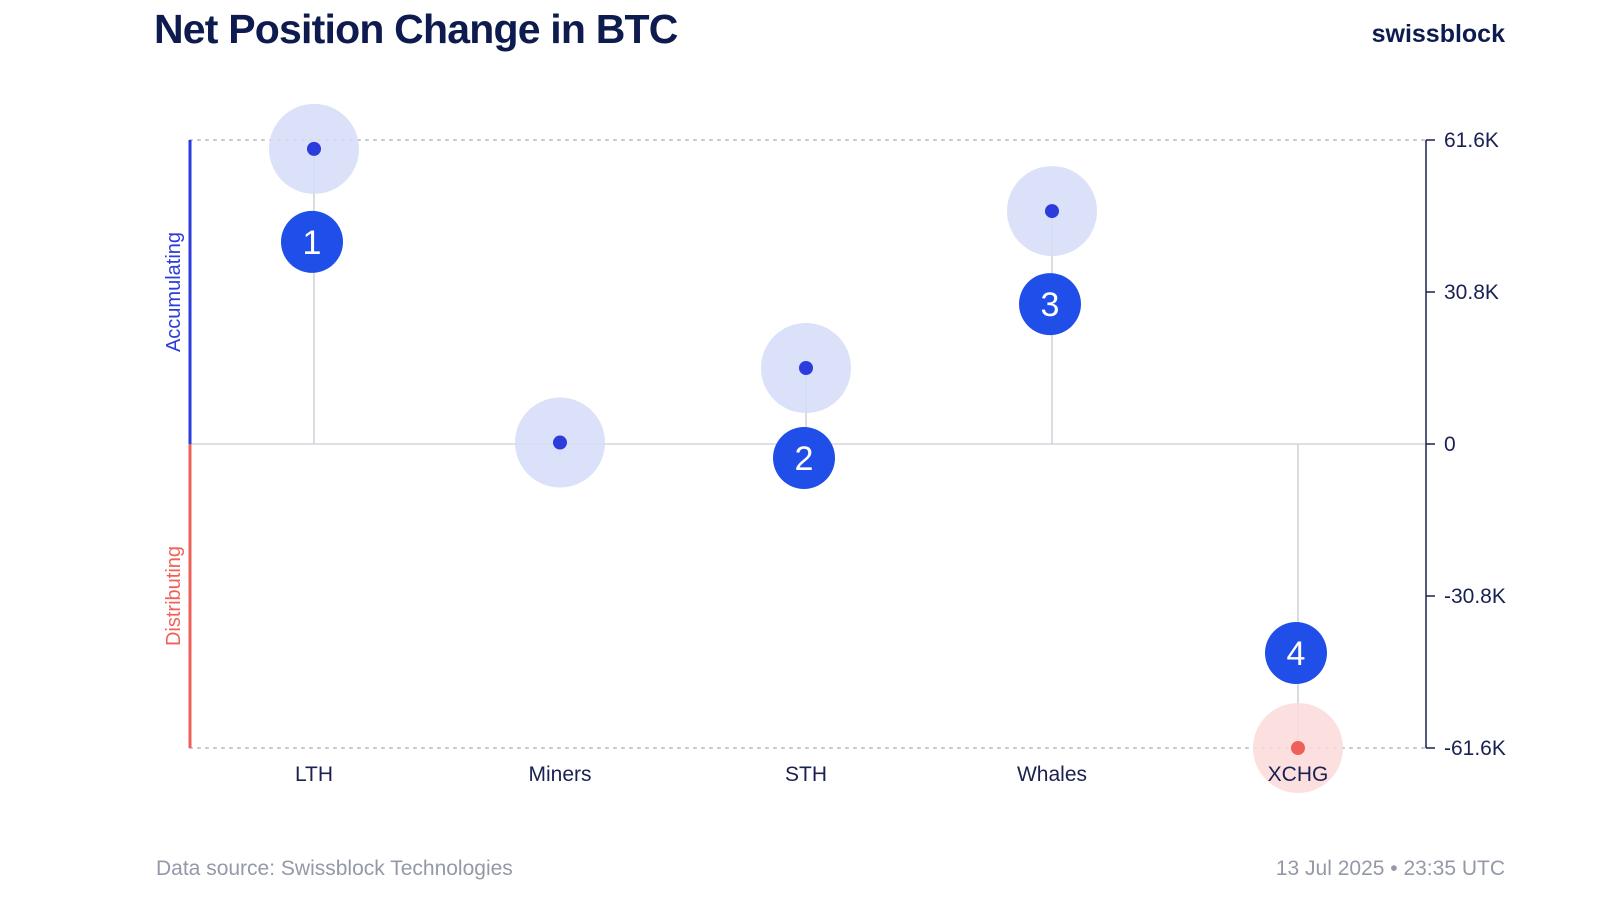 This screenshot has width=1600, height=900. What do you see at coordinates (416, 29) in the screenshot?
I see `chart-title: Net Position Change in BTC` at bounding box center [416, 29].